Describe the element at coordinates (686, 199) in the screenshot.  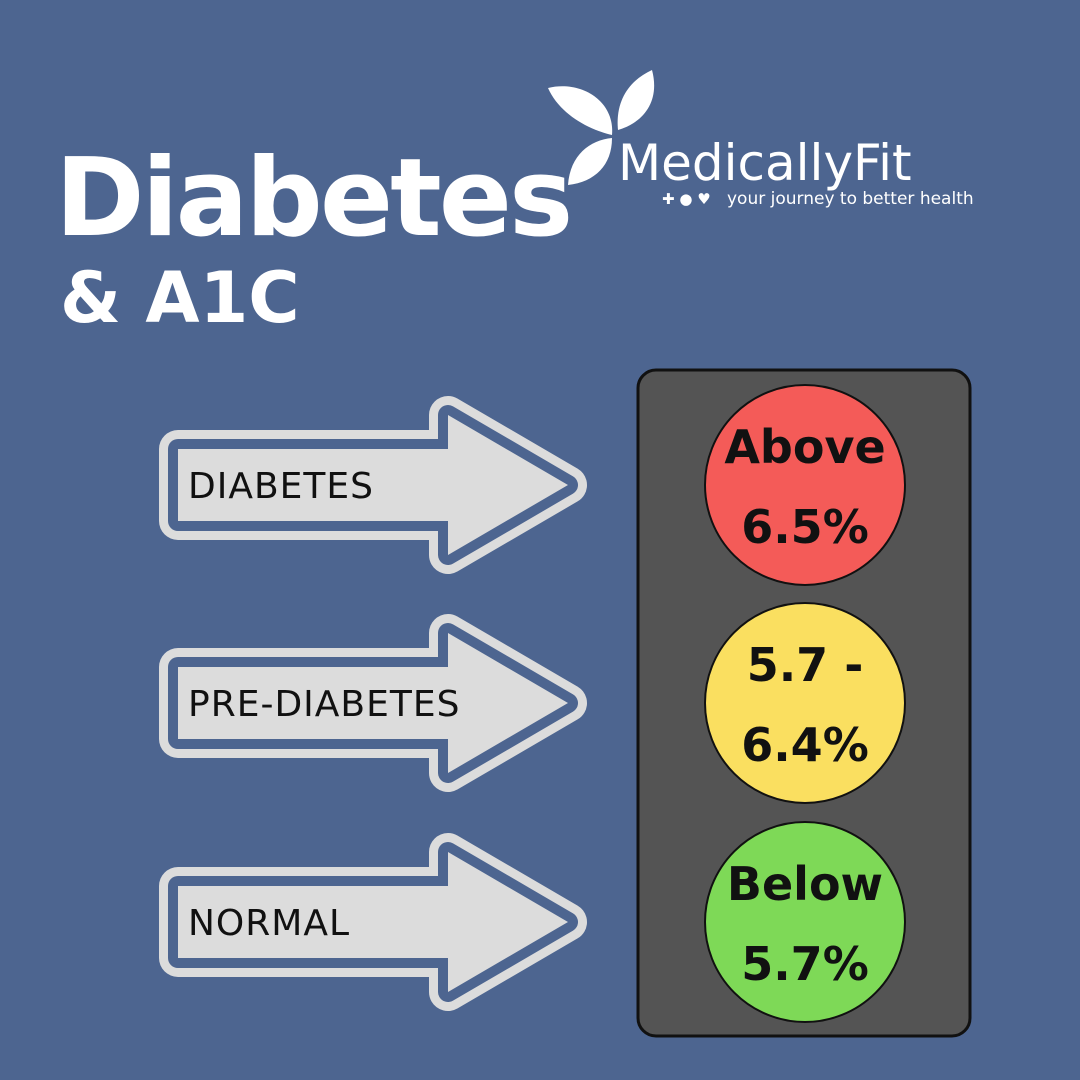
I see `logo-icons: ✚ ● ♥` at that location.